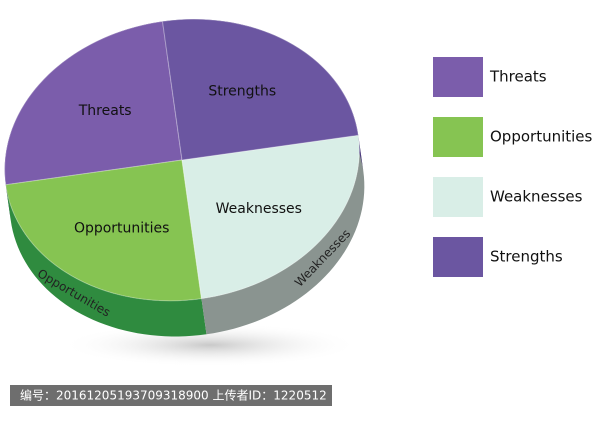 The image size is (600, 422). Describe the element at coordinates (259, 209) in the screenshot. I see `slice-label: Weaknesses` at that location.